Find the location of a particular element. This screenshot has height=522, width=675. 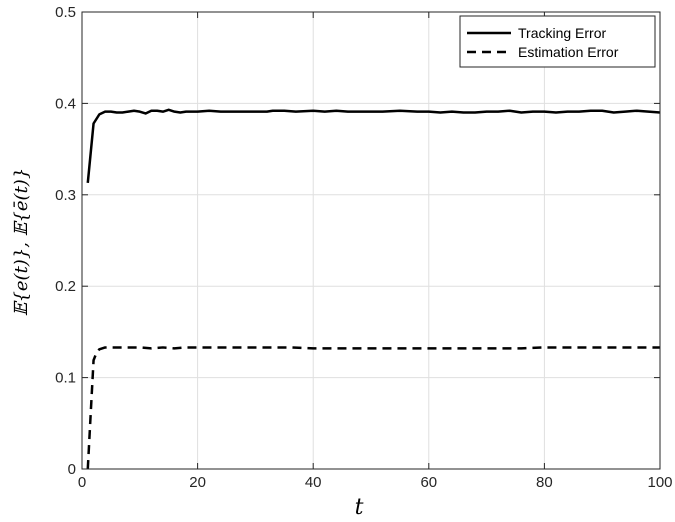

y-tick-label: 0.3 is located at coordinates (65, 195).